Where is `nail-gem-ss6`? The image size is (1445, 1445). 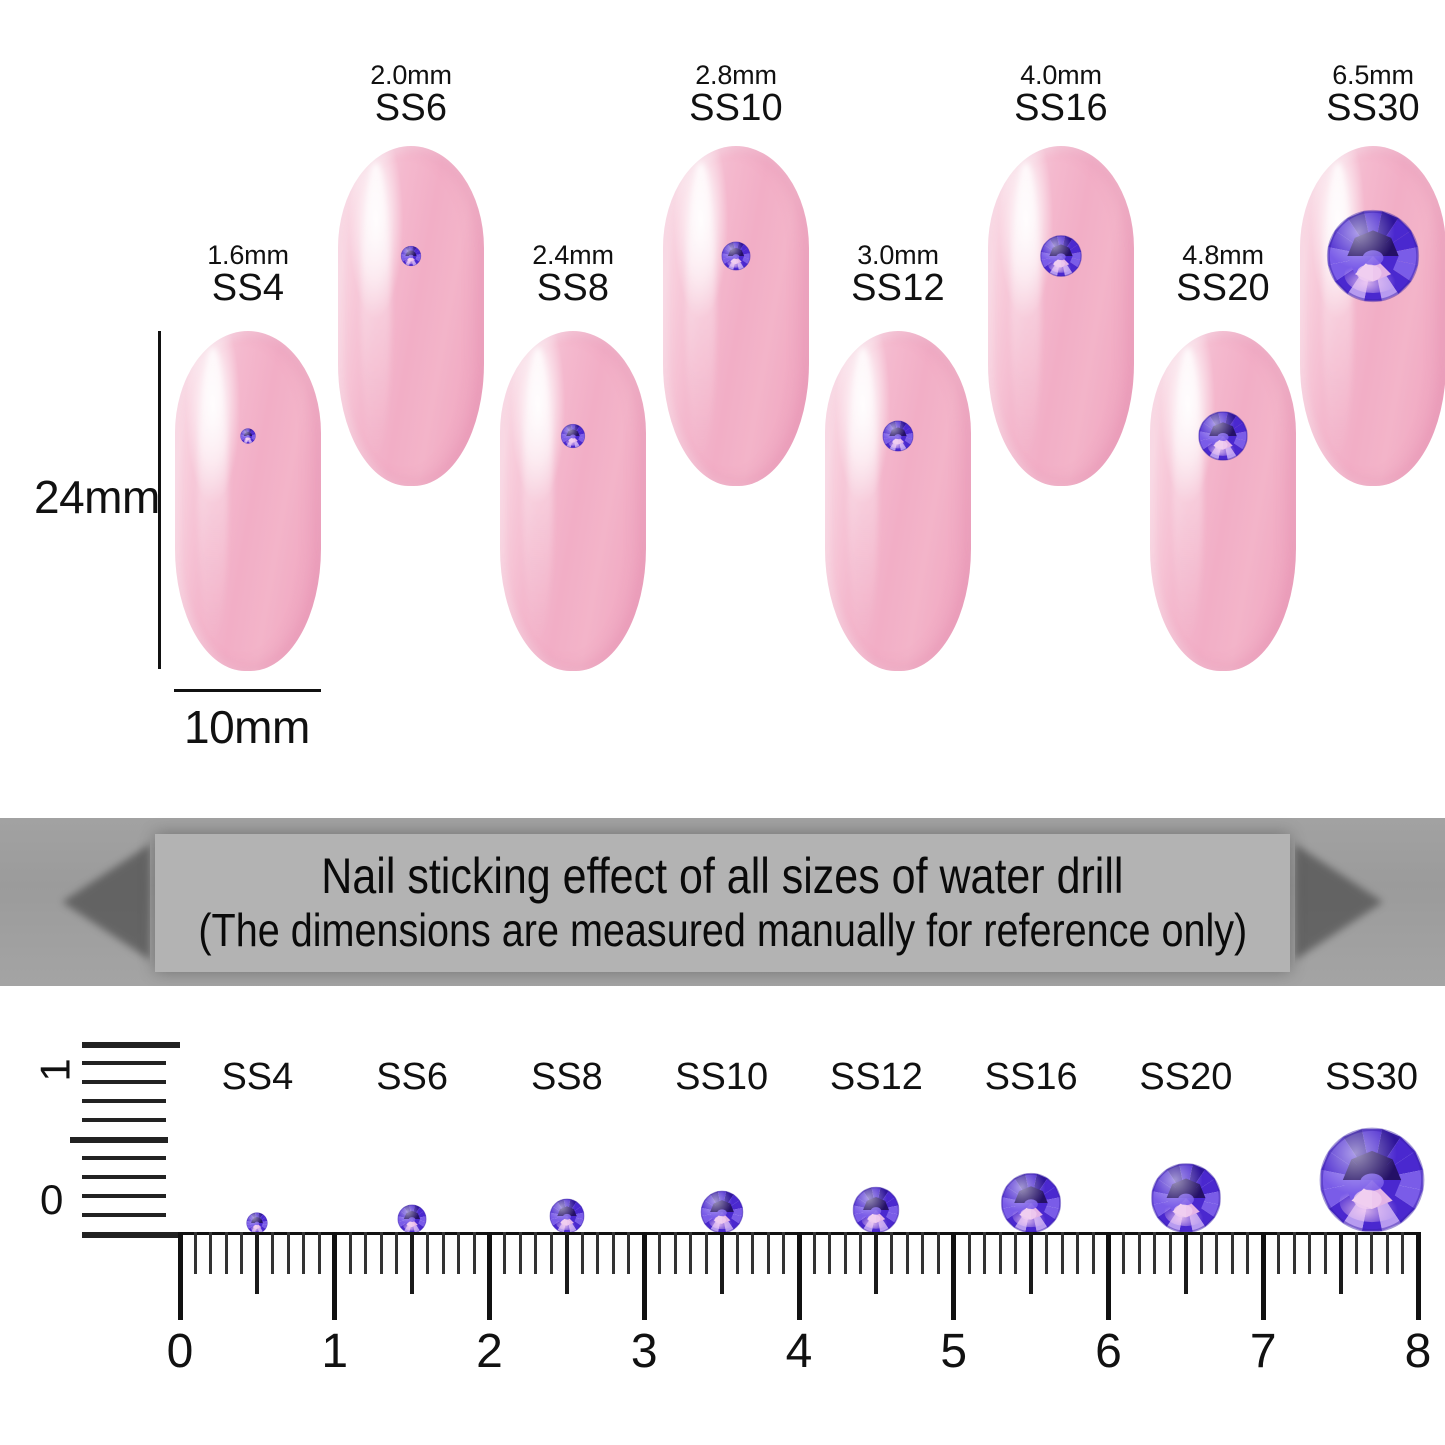 nail-gem-ss6 is located at coordinates (411, 256).